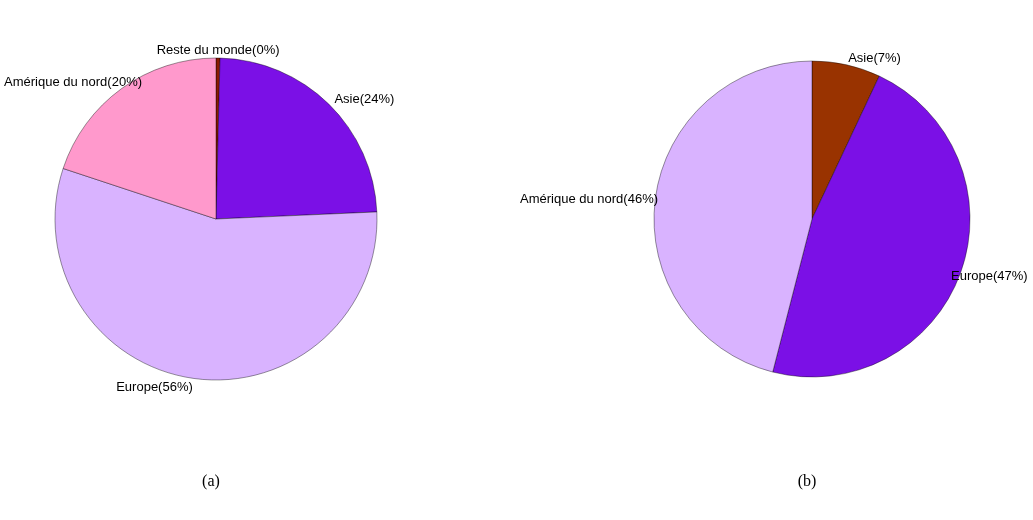 This screenshot has width=1033, height=520. Describe the element at coordinates (807, 481) in the screenshot. I see `text: (b)` at that location.